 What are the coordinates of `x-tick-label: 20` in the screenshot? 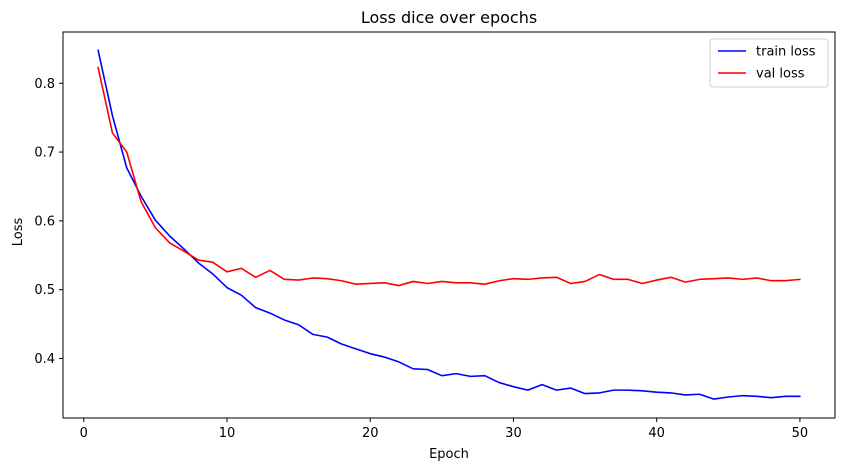 It's located at (370, 433).